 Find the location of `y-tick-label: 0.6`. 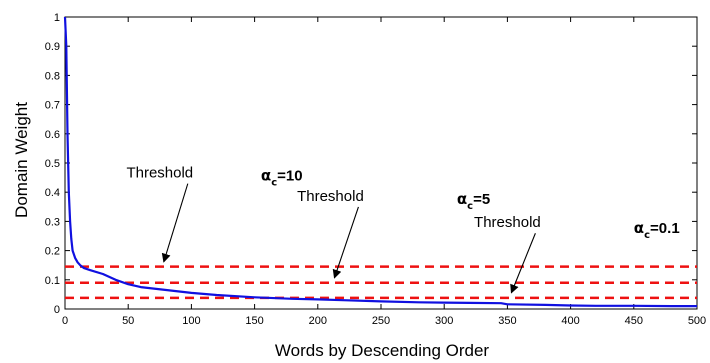

y-tick-label: 0.6 is located at coordinates (52, 135).